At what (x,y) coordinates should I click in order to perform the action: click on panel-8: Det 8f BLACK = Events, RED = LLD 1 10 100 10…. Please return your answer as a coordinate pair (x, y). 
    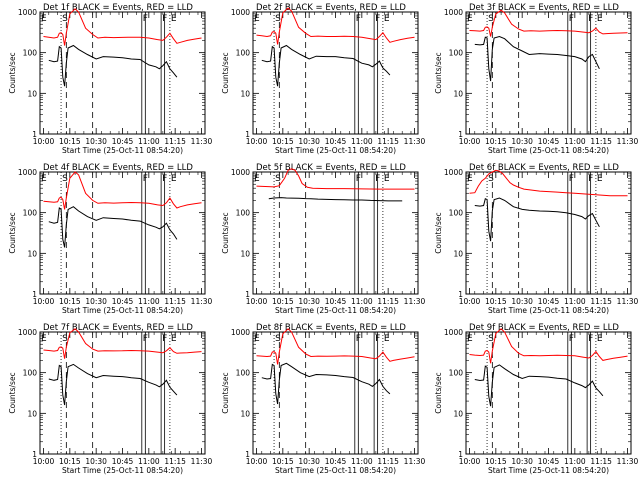
    Looking at the image, I should click on (323, 399).